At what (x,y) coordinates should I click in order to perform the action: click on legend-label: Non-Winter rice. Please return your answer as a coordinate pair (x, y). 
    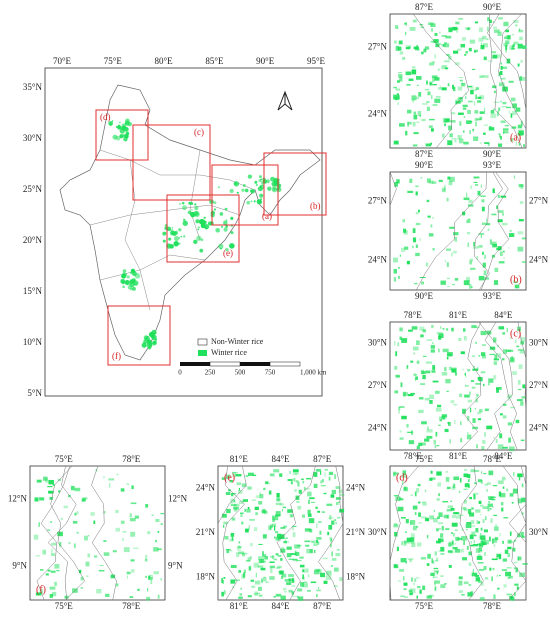
    Looking at the image, I should click on (237, 341).